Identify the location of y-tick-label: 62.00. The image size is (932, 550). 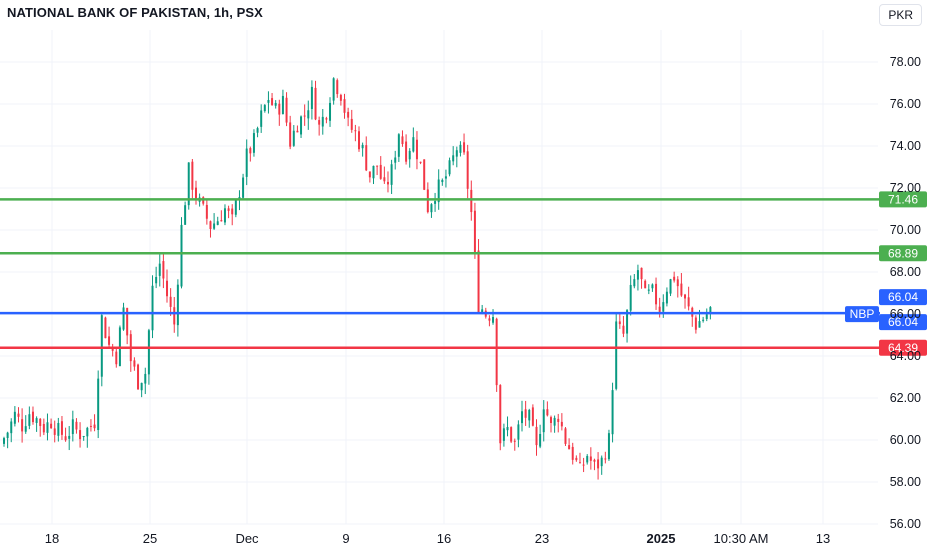
(905, 398).